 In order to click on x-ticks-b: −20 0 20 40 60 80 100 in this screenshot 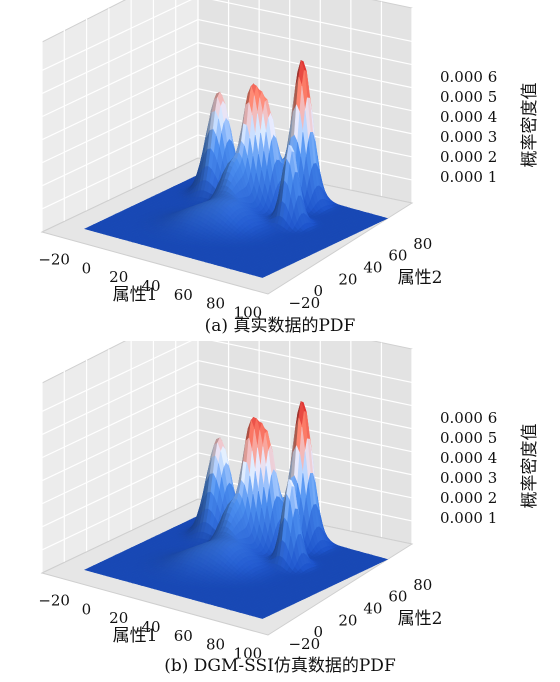, I will do `click(150, 626)`.